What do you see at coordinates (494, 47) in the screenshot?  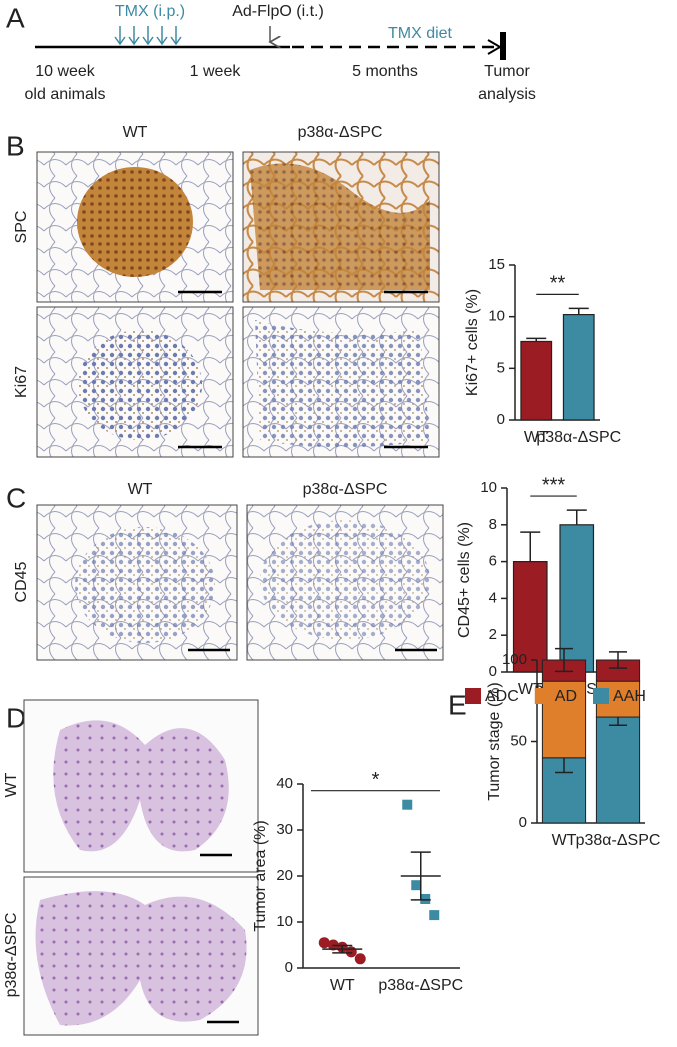 I see `timeline-arrow` at bounding box center [494, 47].